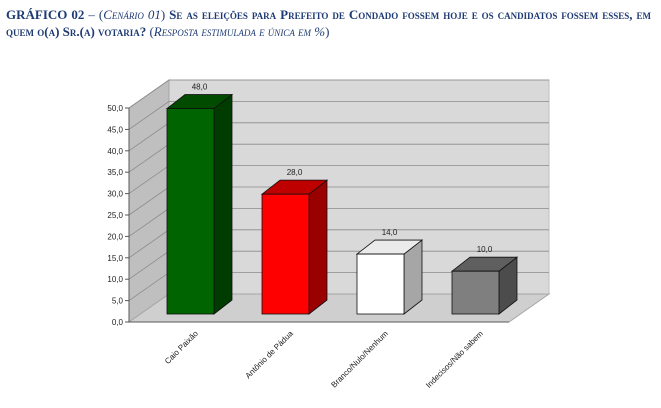  What do you see at coordinates (327, 31) in the screenshot?
I see `note-close: )` at bounding box center [327, 31].